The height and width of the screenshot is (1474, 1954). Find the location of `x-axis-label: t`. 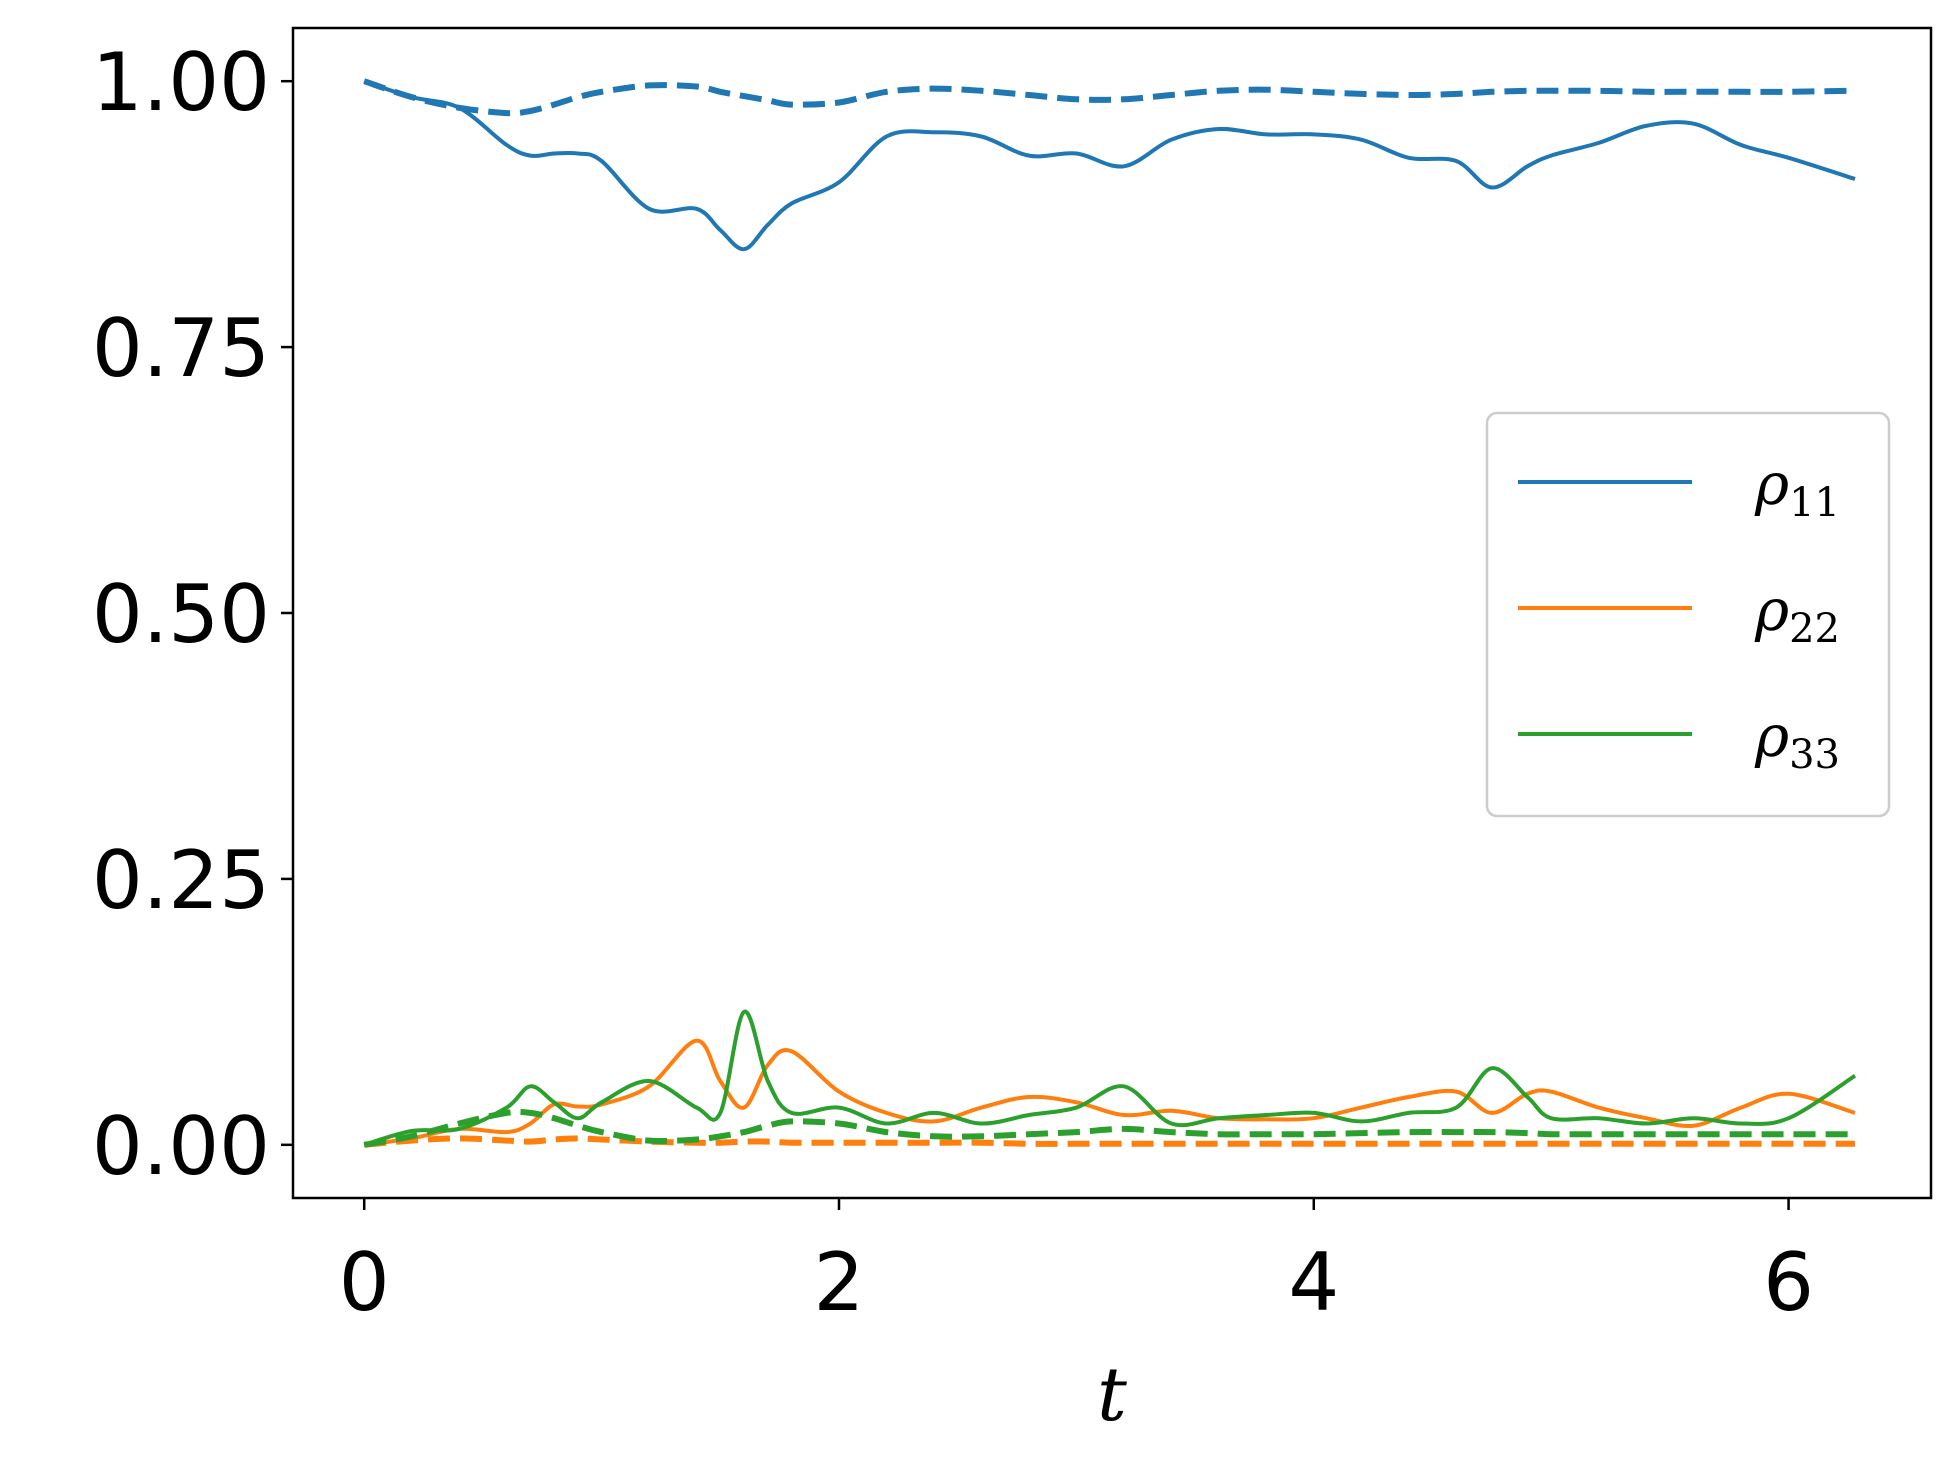

x-axis-label: t is located at coordinates (1112, 1395).